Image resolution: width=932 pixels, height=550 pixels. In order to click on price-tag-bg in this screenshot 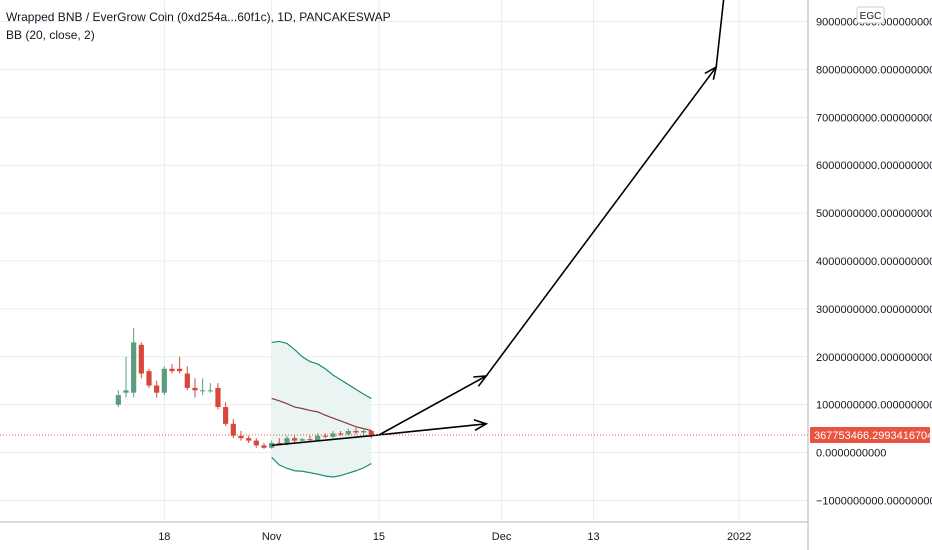, I will do `click(870, 434)`.